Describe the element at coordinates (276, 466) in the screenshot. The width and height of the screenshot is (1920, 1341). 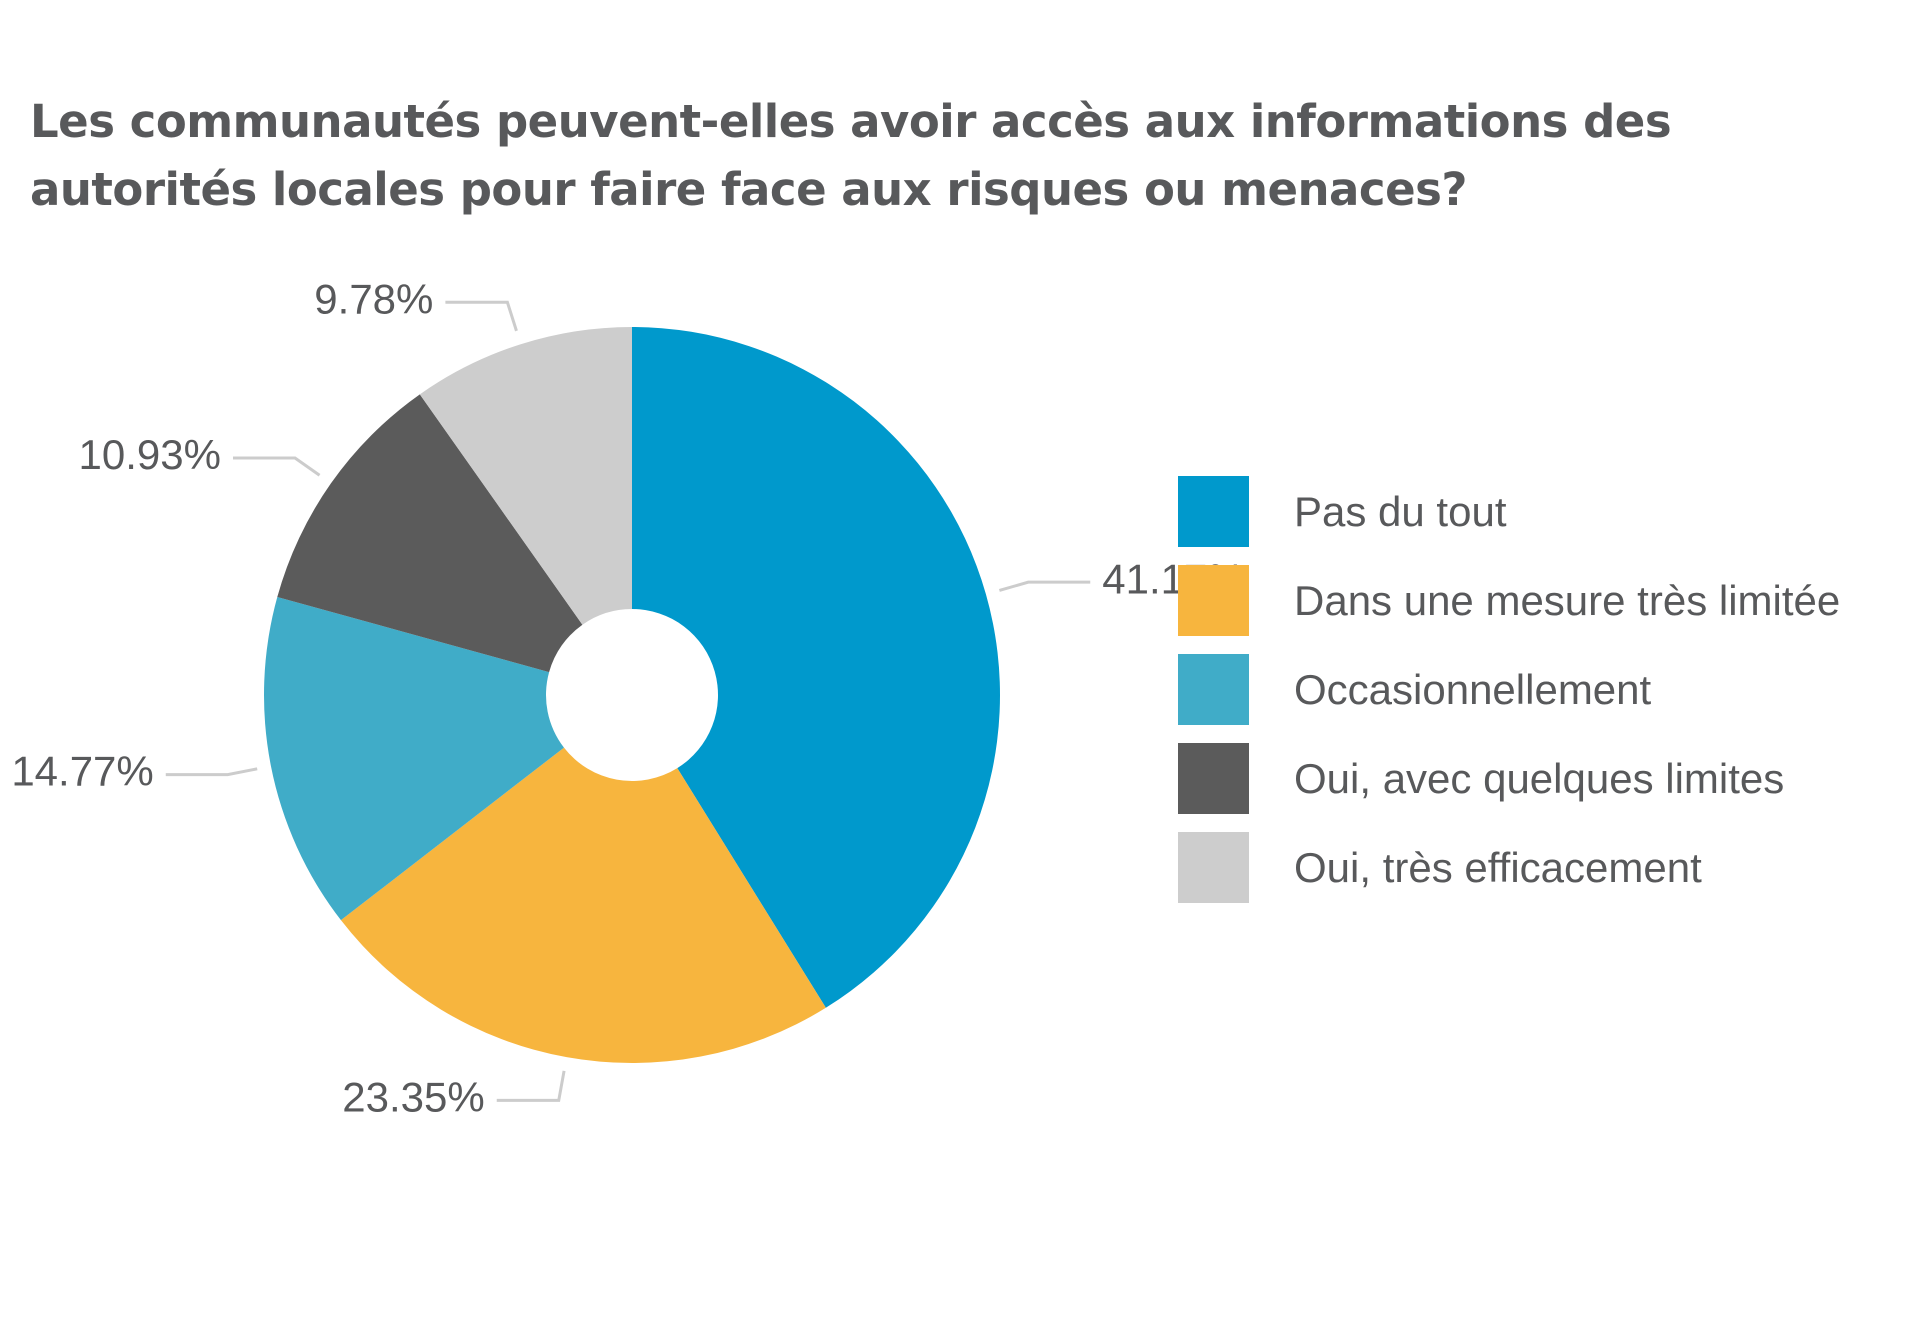
I see `leader-line-oui-avec-quelques-limites` at that location.